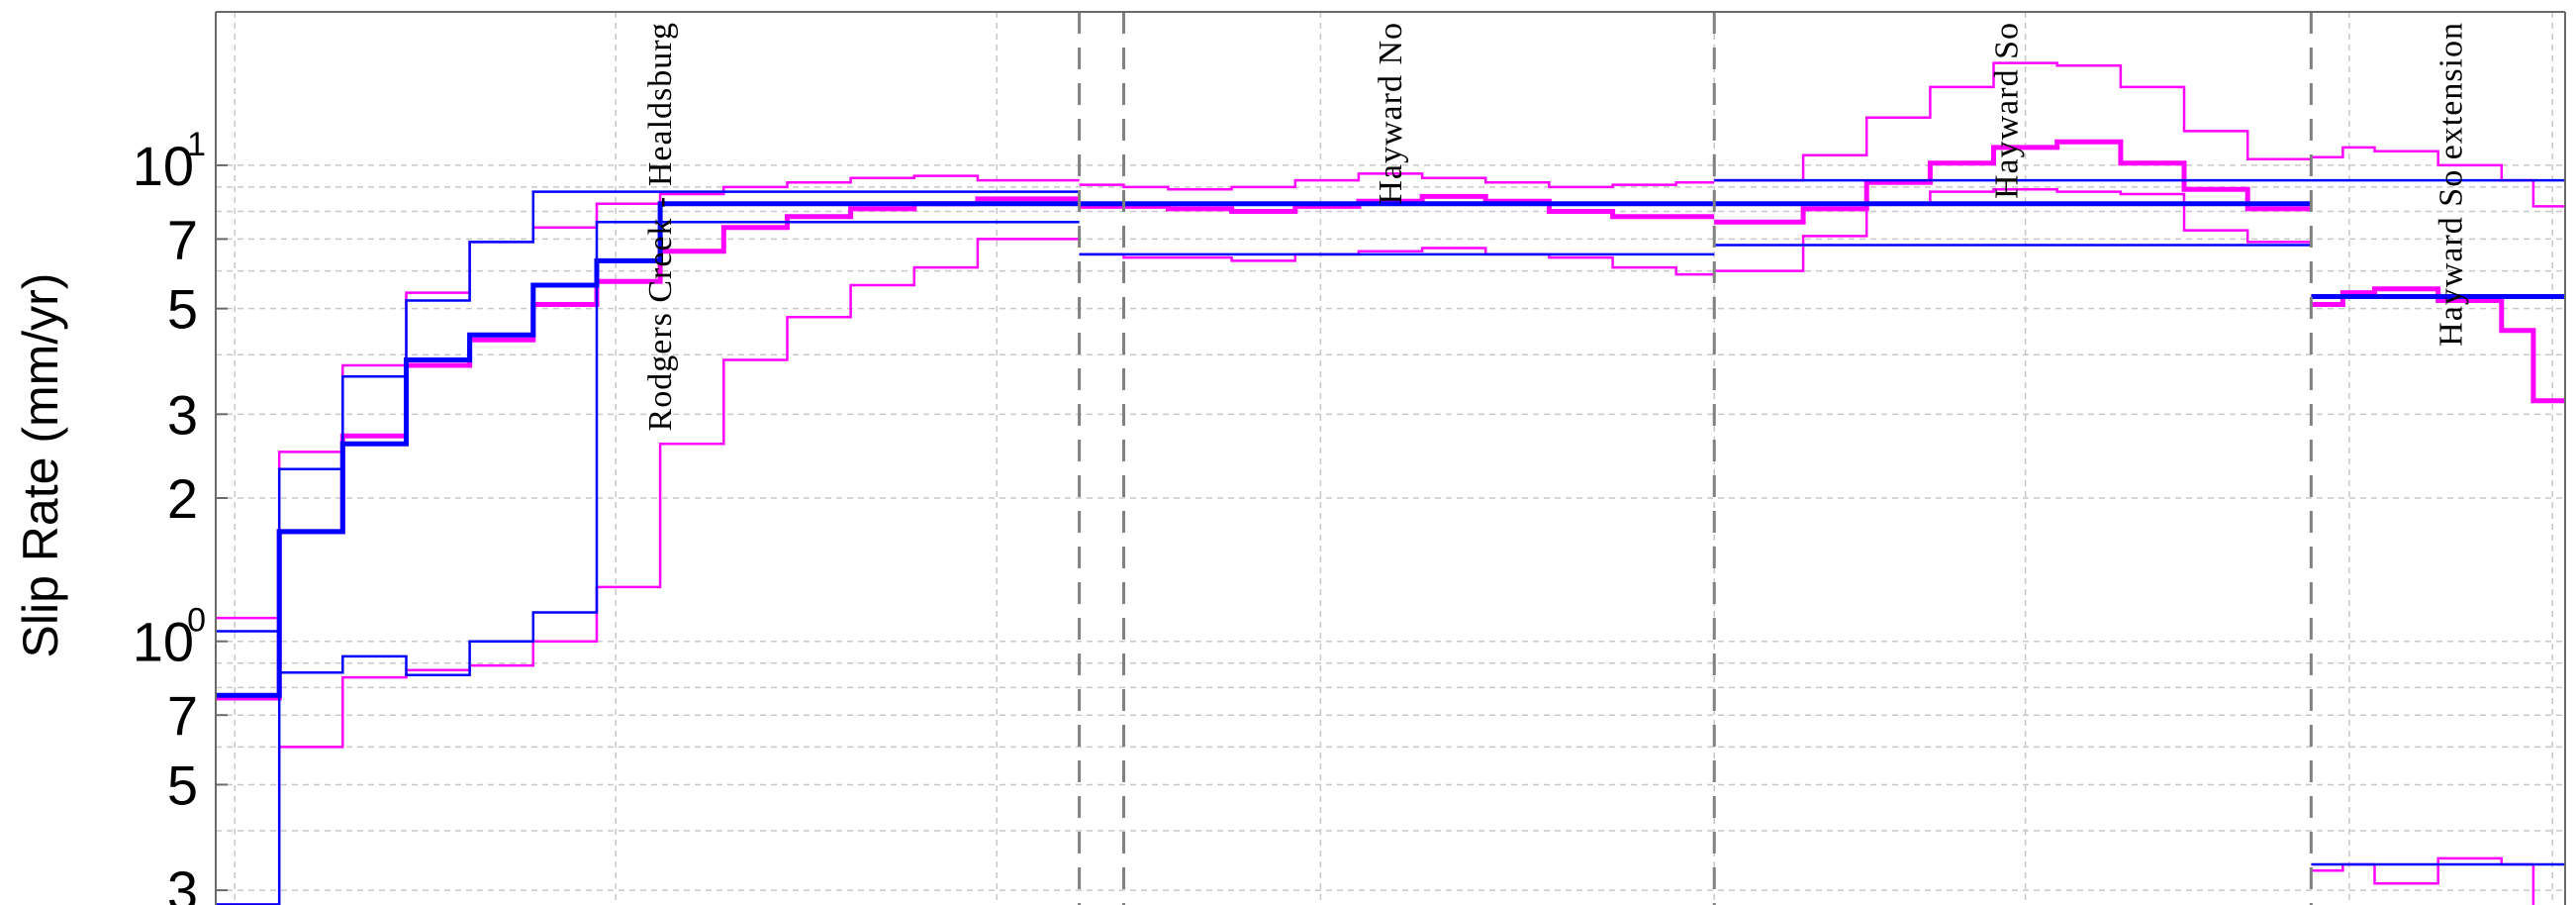 The image size is (2576, 905). I want to click on median-magenta-series, so click(2013, 182).